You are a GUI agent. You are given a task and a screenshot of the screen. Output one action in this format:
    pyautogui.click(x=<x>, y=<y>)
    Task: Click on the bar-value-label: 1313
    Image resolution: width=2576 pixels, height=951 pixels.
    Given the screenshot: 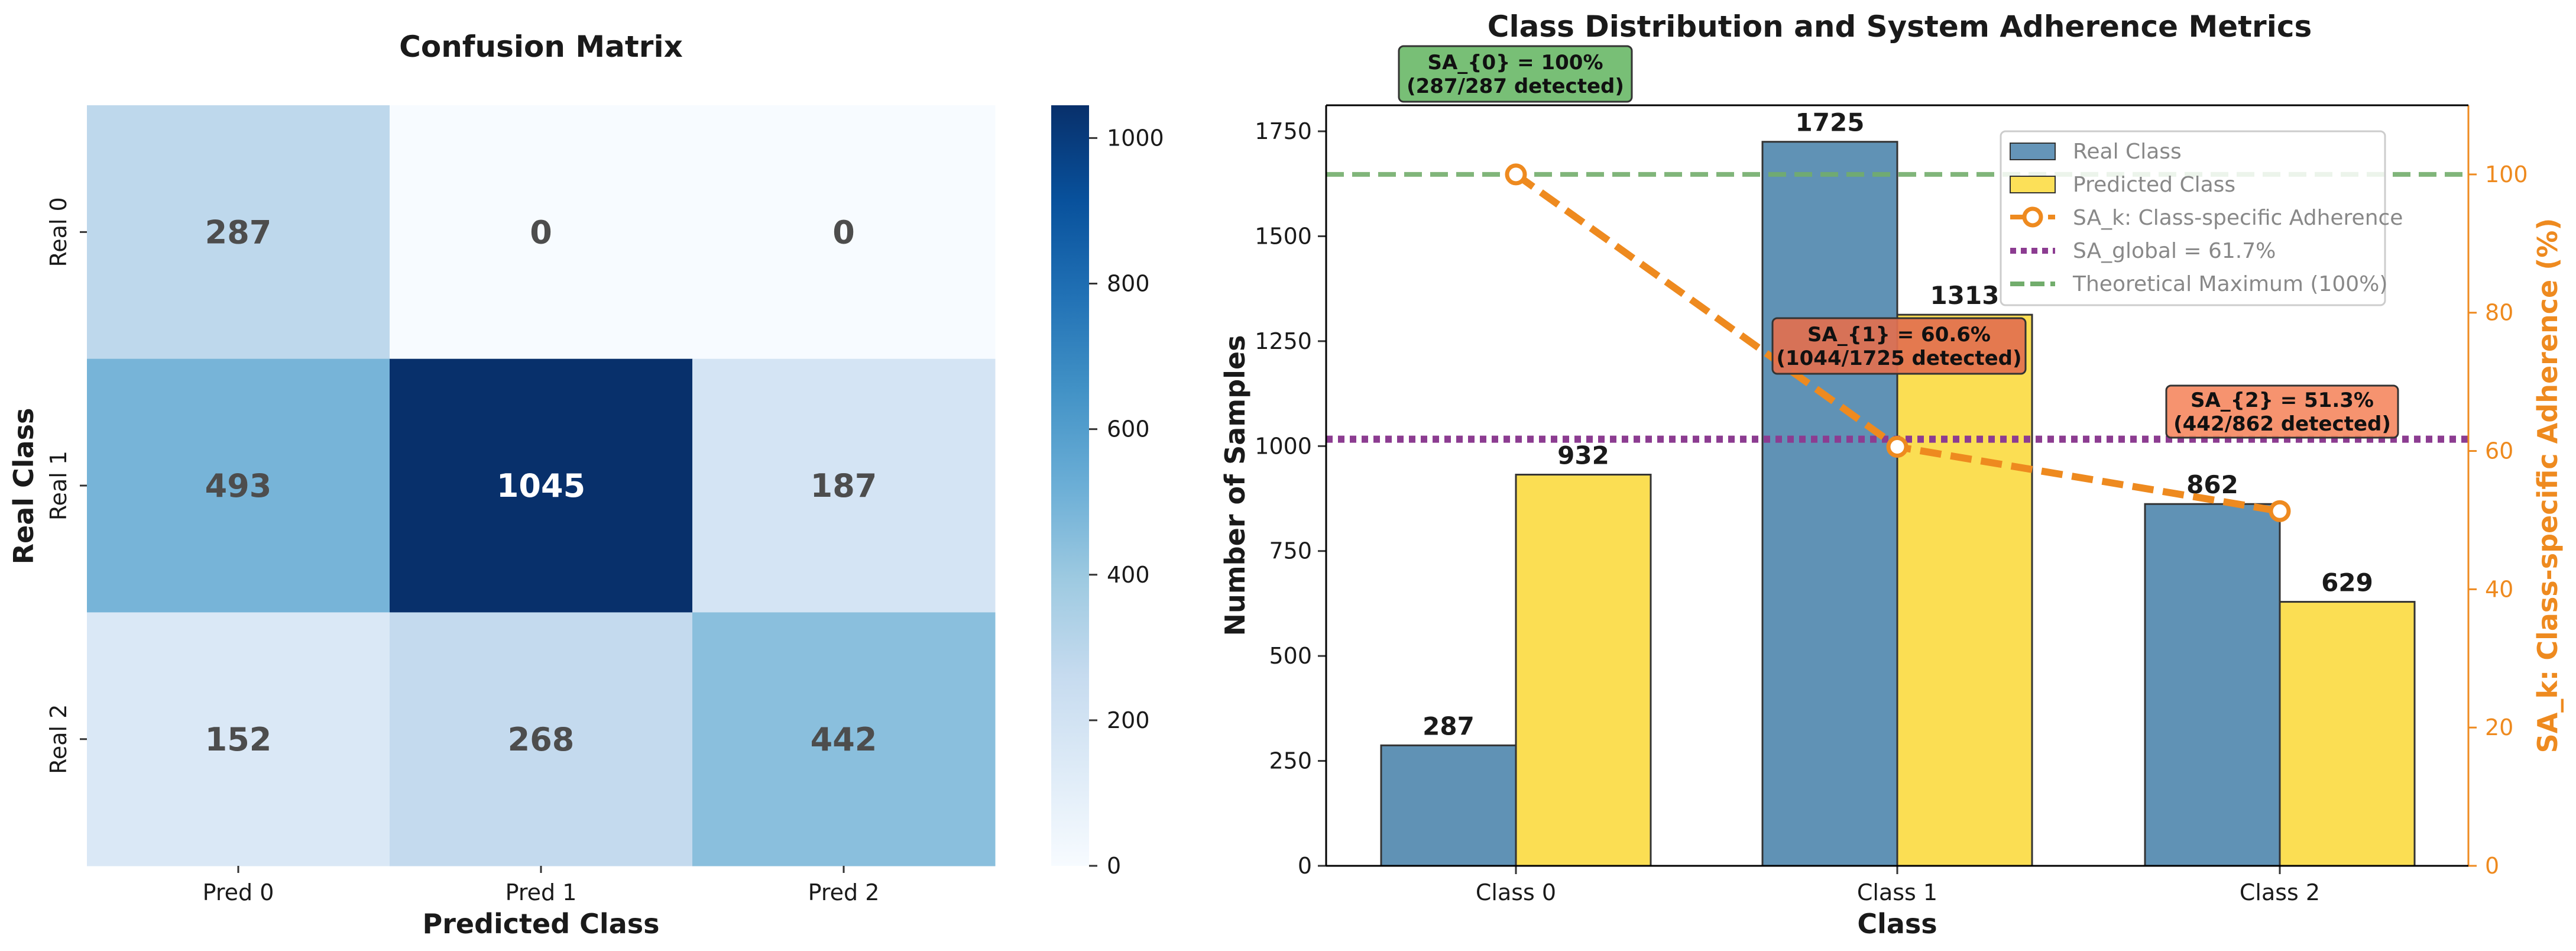 What is the action you would take?
    pyautogui.click(x=1965, y=295)
    